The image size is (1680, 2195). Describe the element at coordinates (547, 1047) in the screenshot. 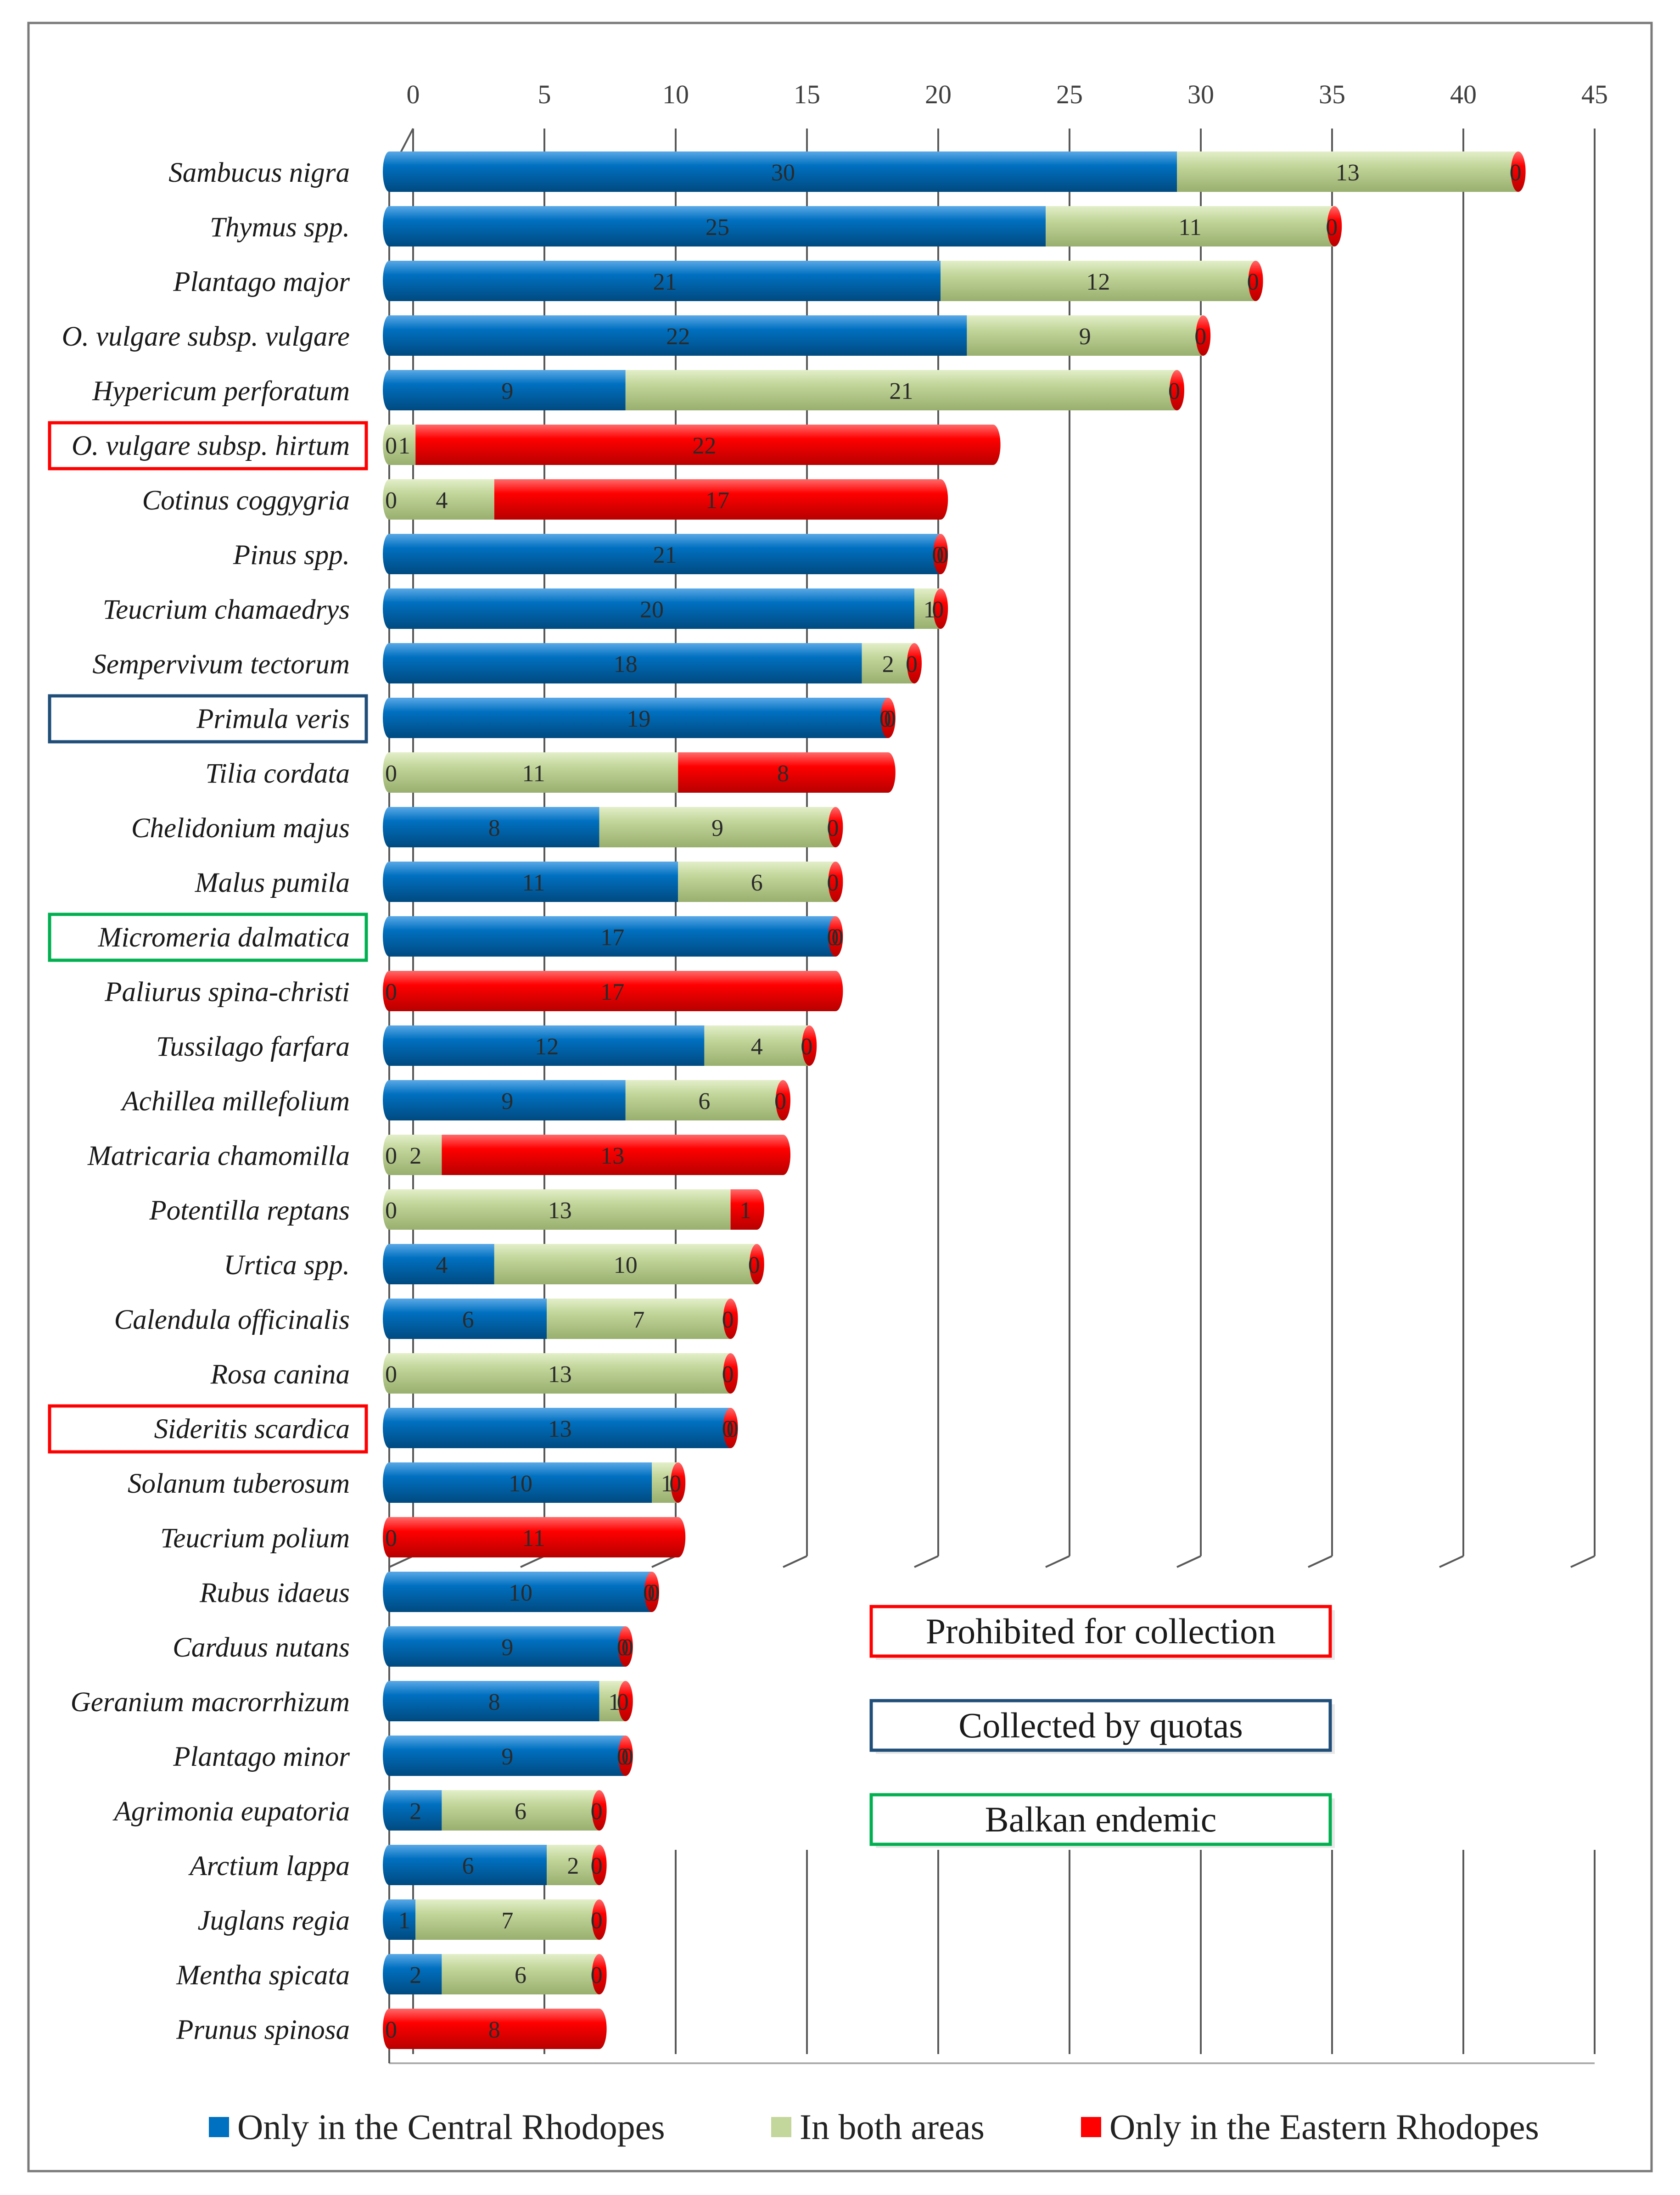

I see `bar-data-label: 12` at that location.